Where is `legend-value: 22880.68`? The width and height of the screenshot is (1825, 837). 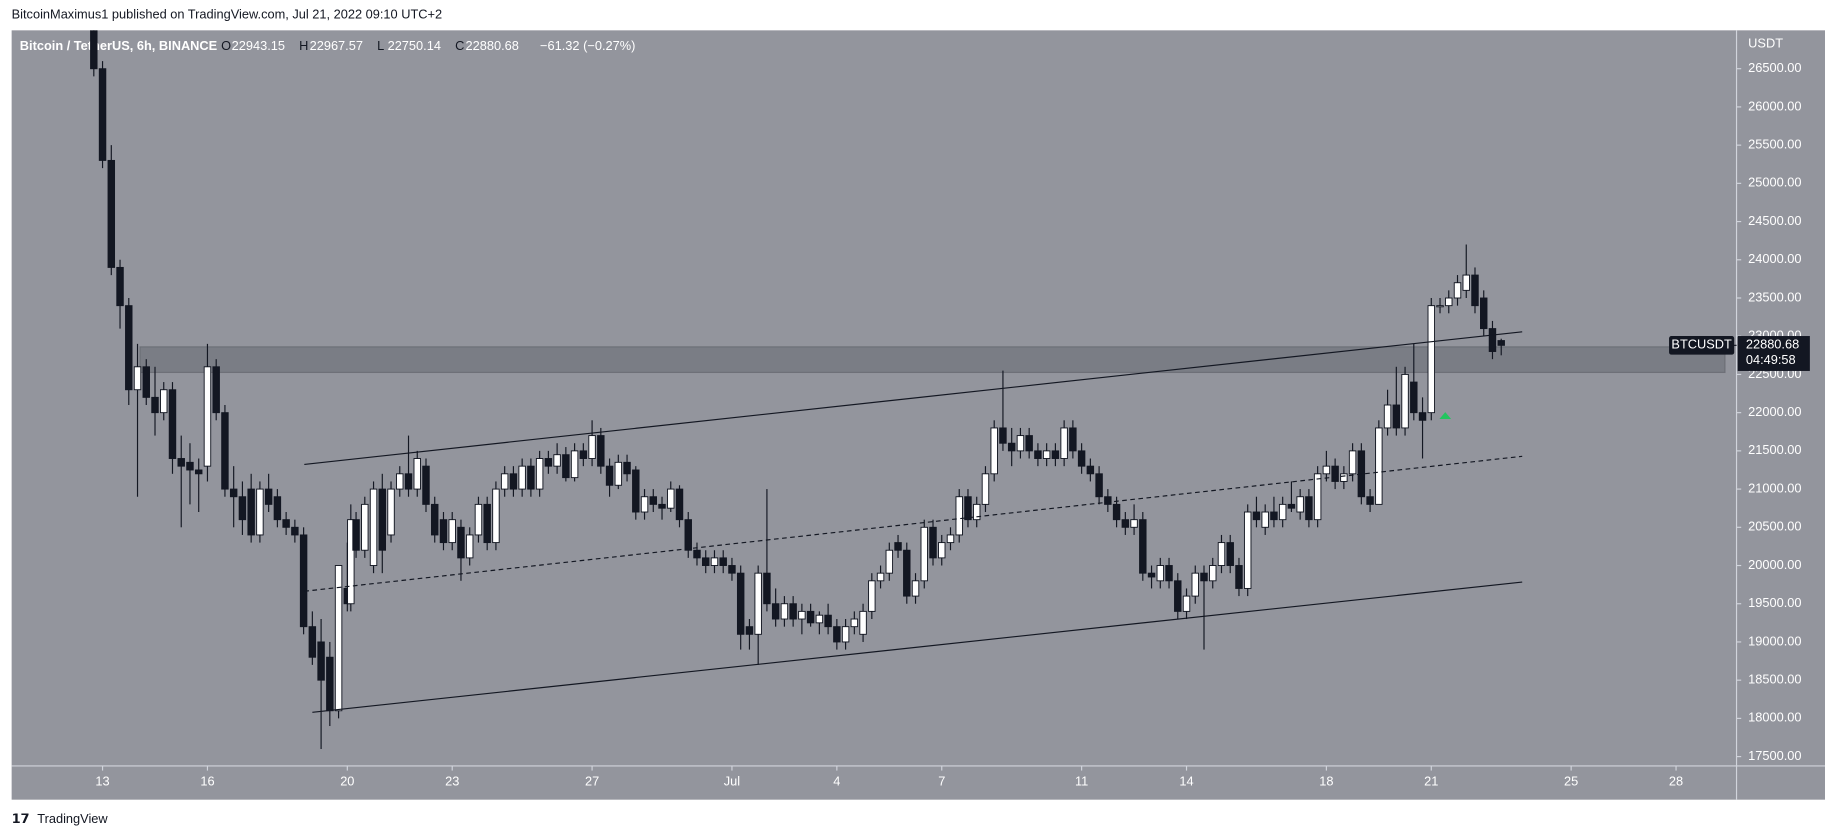 legend-value: 22880.68 is located at coordinates (492, 45).